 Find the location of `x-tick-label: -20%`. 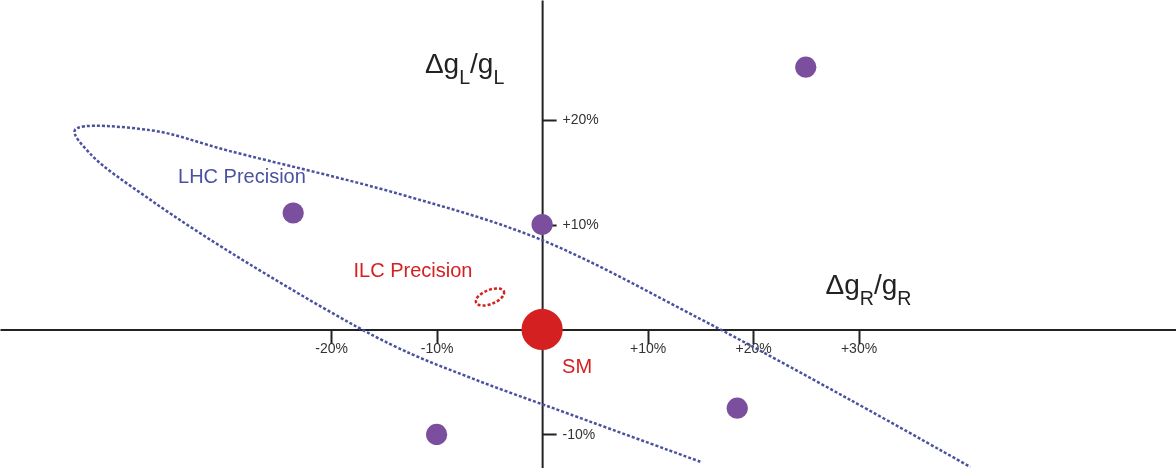

x-tick-label: -20% is located at coordinates (332, 347).